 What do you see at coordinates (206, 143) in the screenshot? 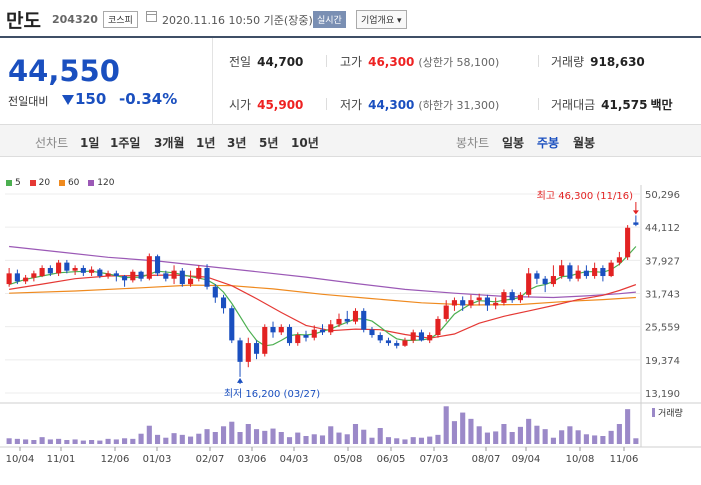
I see `period-1y-button: 1년` at bounding box center [206, 143].